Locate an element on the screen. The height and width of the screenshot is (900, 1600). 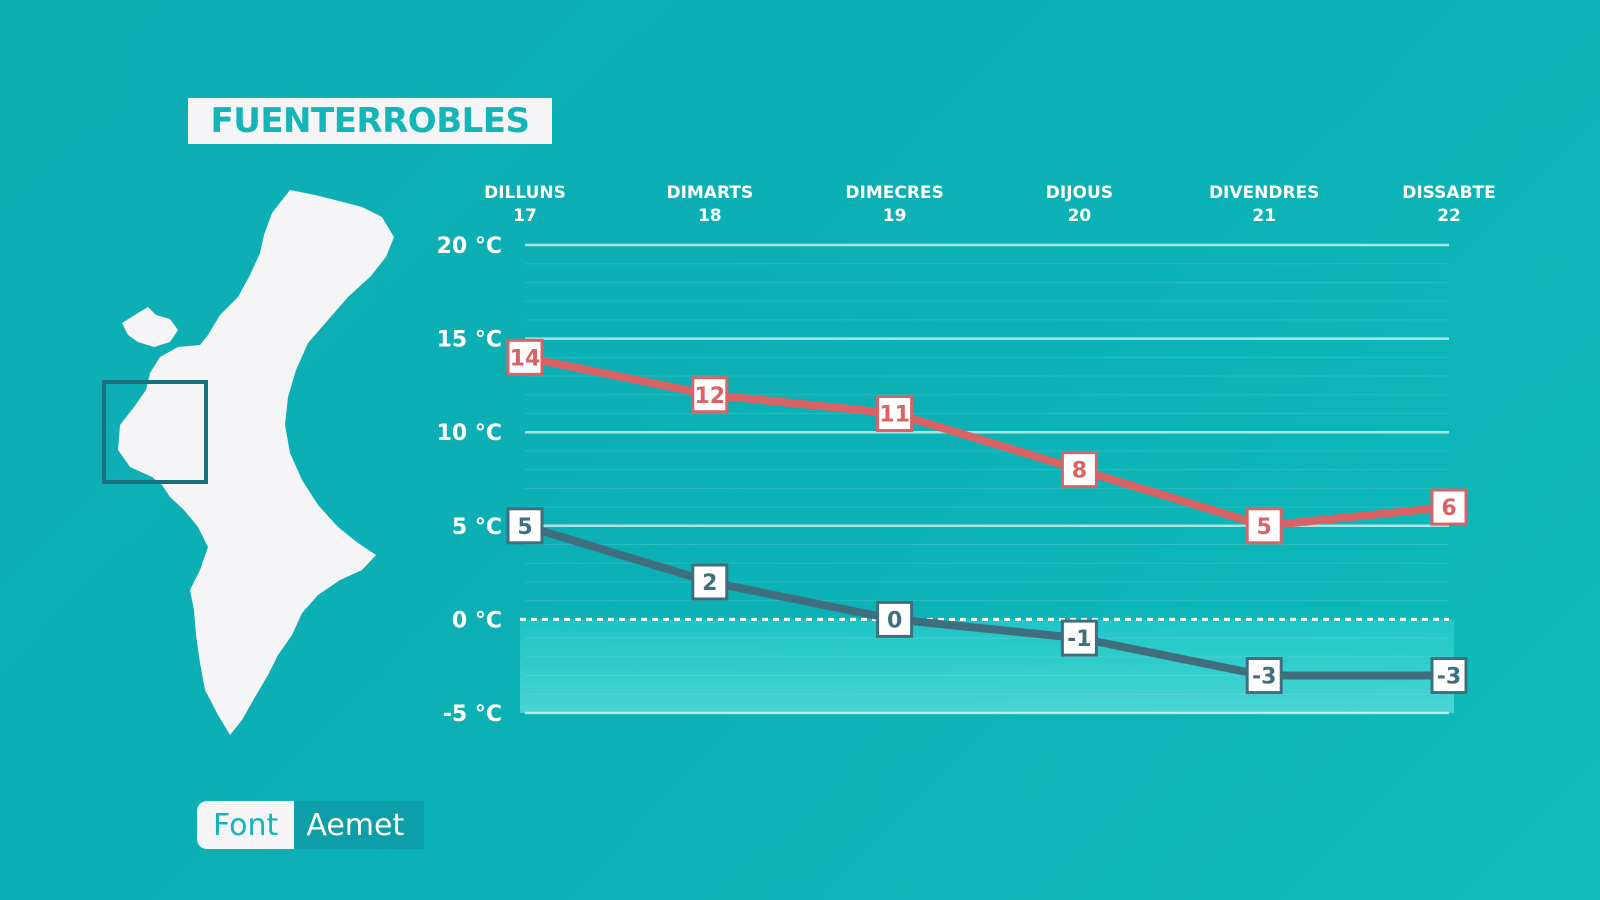
max-point: 11 is located at coordinates (895, 413).